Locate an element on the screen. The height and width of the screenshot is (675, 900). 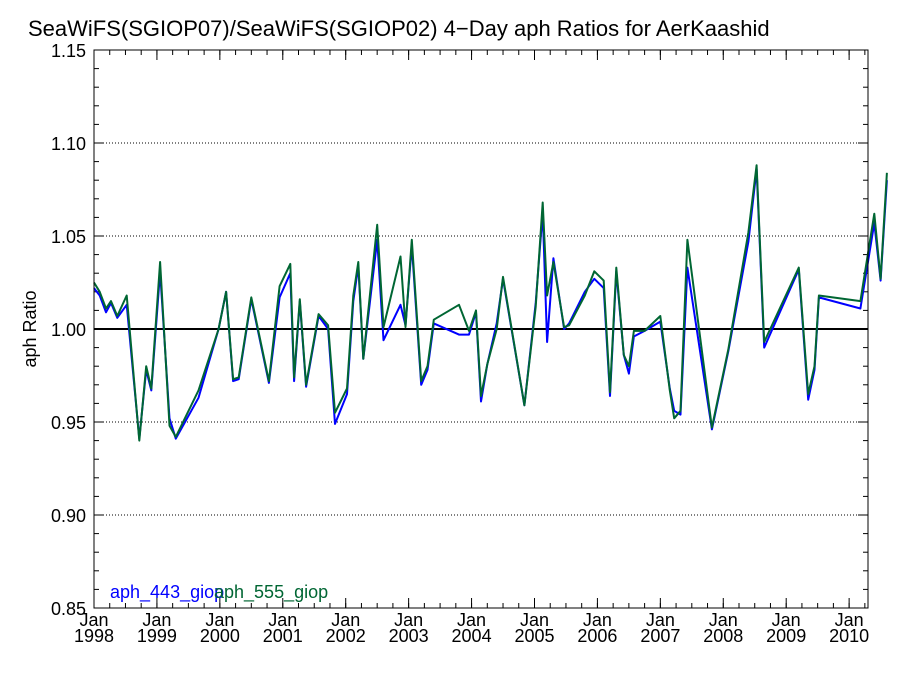
x-tick-label-year: 2004 is located at coordinates (472, 636).